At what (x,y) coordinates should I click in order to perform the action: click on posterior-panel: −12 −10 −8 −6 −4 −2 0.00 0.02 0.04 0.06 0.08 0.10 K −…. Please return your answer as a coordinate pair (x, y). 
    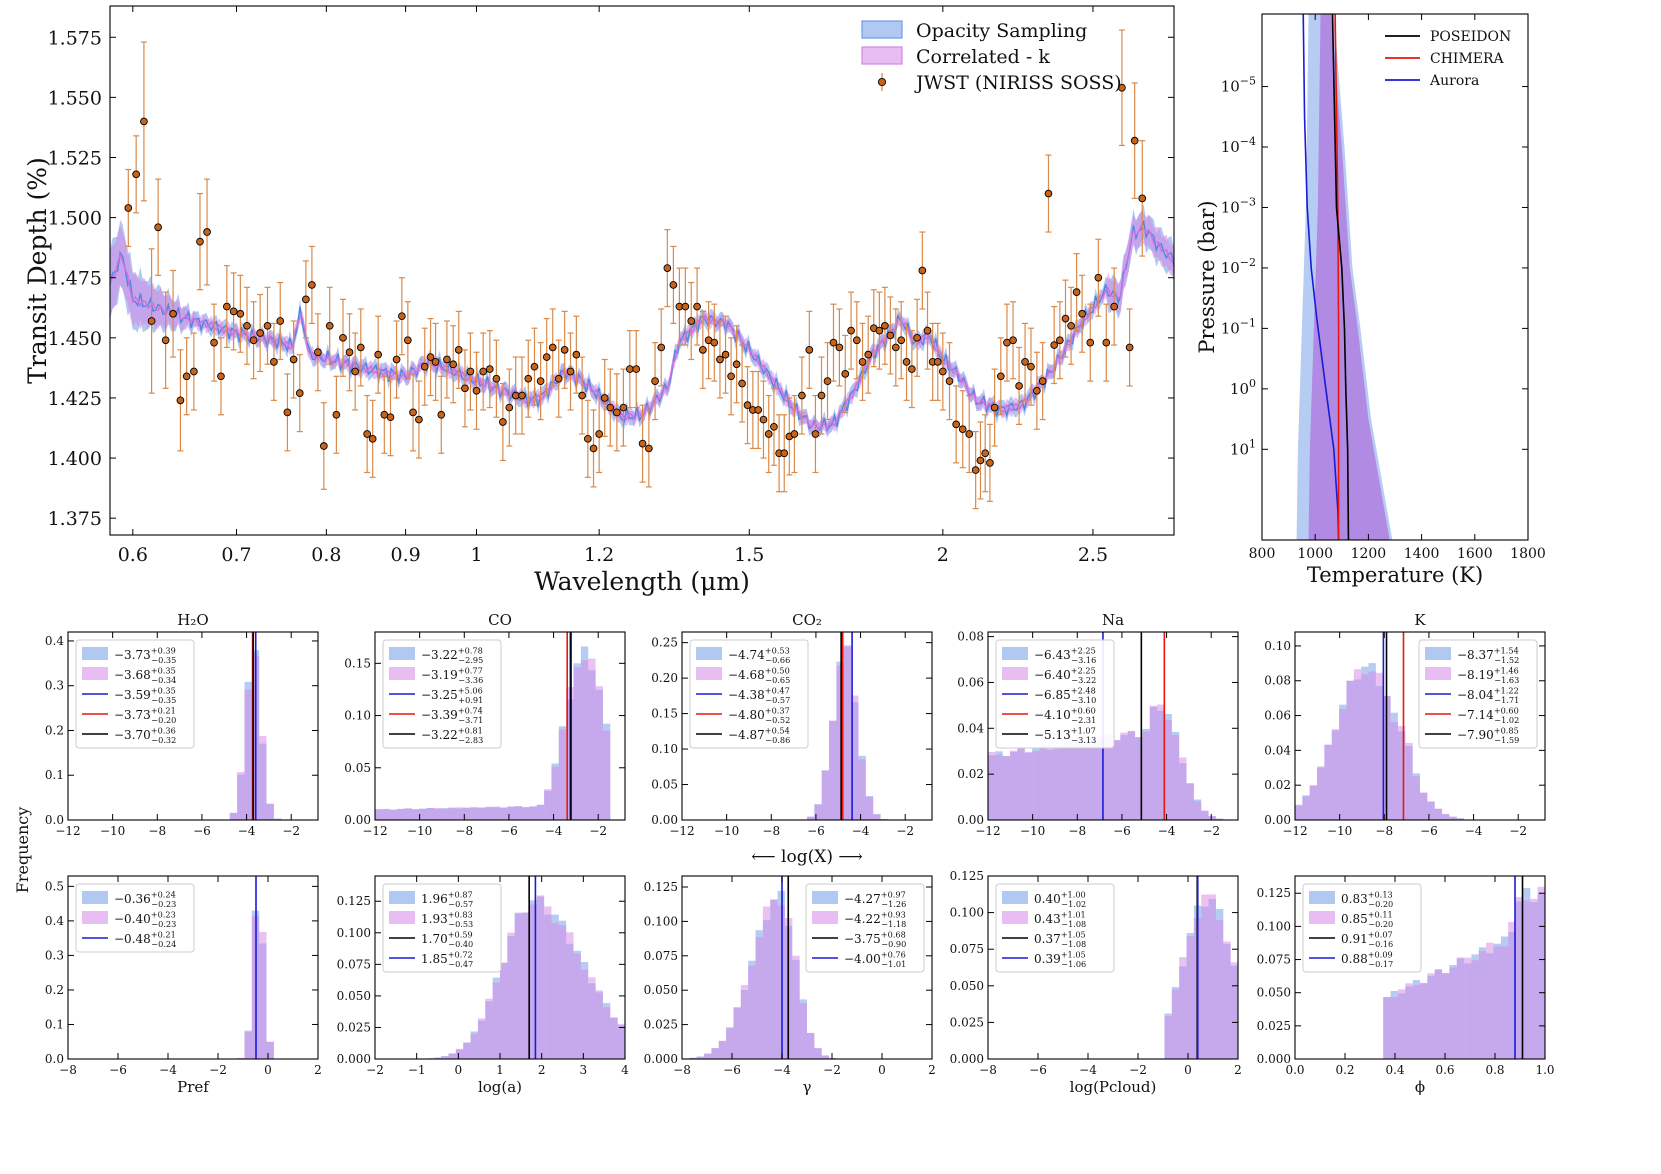
    Looking at the image, I should click on (1405, 724).